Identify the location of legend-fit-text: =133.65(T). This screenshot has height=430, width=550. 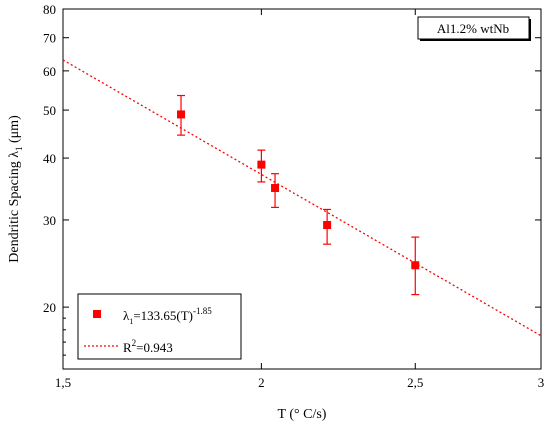
(163, 315).